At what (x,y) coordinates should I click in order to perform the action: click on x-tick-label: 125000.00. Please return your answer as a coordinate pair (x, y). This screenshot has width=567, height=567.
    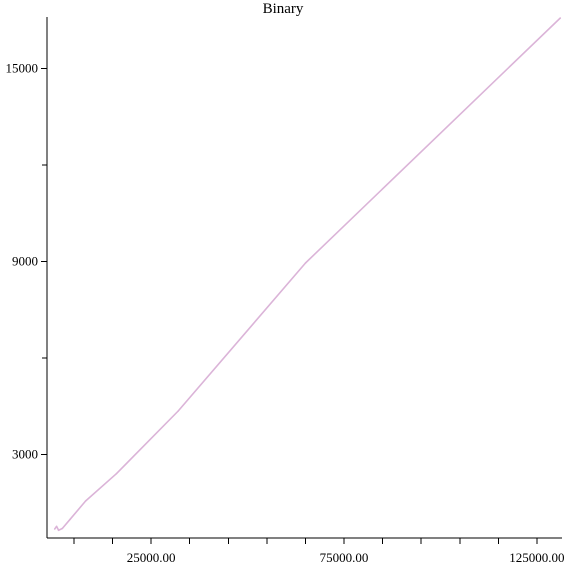
    Looking at the image, I should click on (536, 557).